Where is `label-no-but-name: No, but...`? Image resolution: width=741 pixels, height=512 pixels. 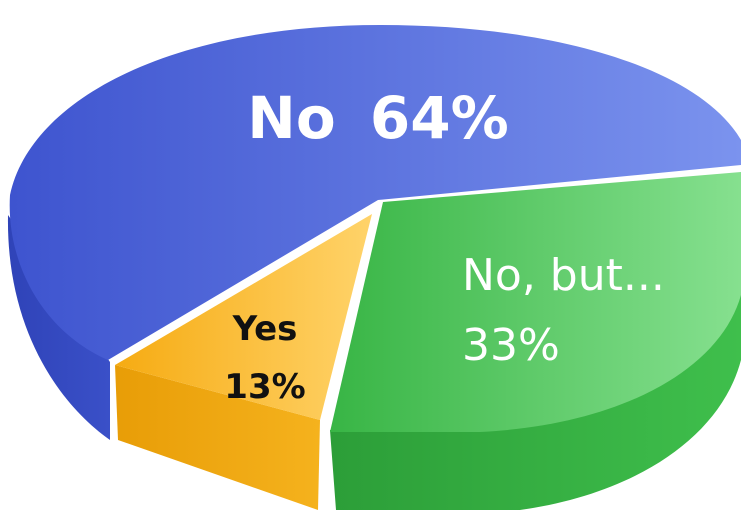
label-no-but-name: No, but... is located at coordinates (563, 275).